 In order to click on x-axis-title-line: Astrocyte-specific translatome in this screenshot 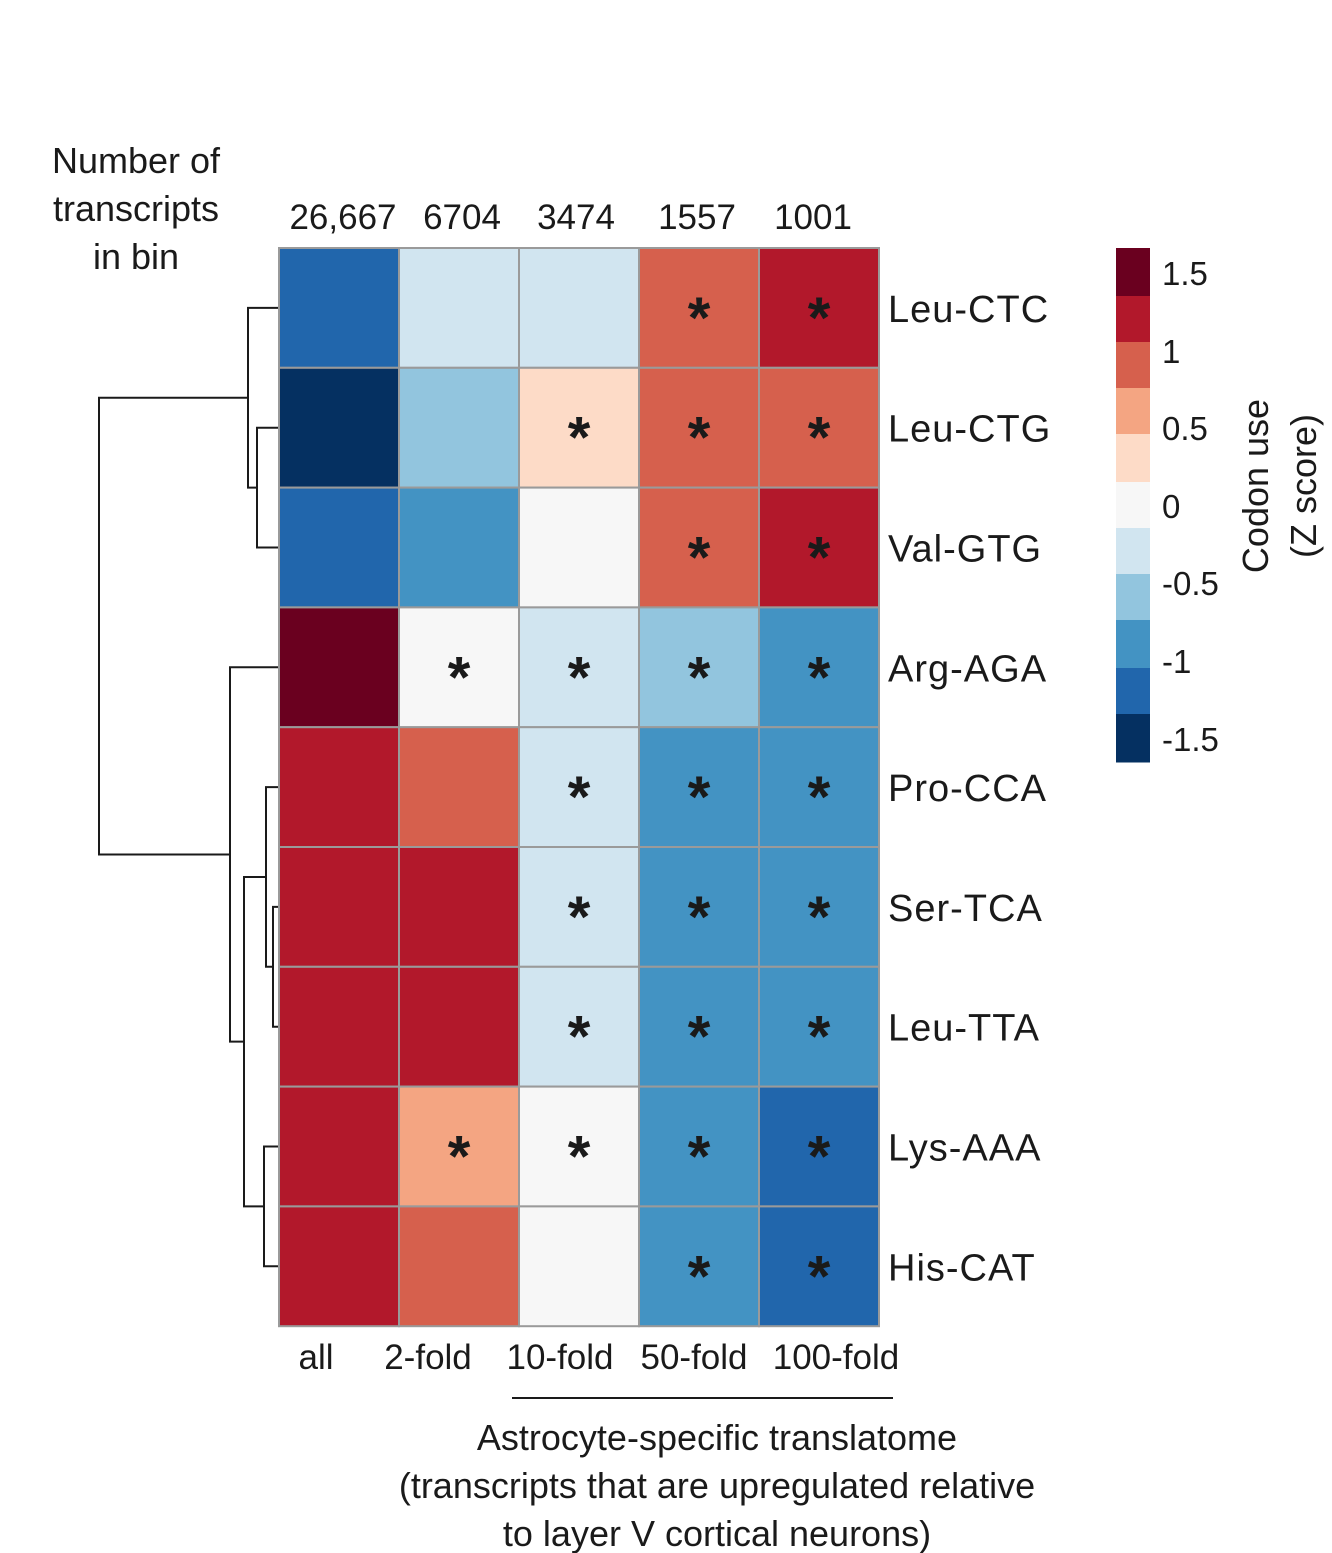, I will do `click(717, 1437)`.